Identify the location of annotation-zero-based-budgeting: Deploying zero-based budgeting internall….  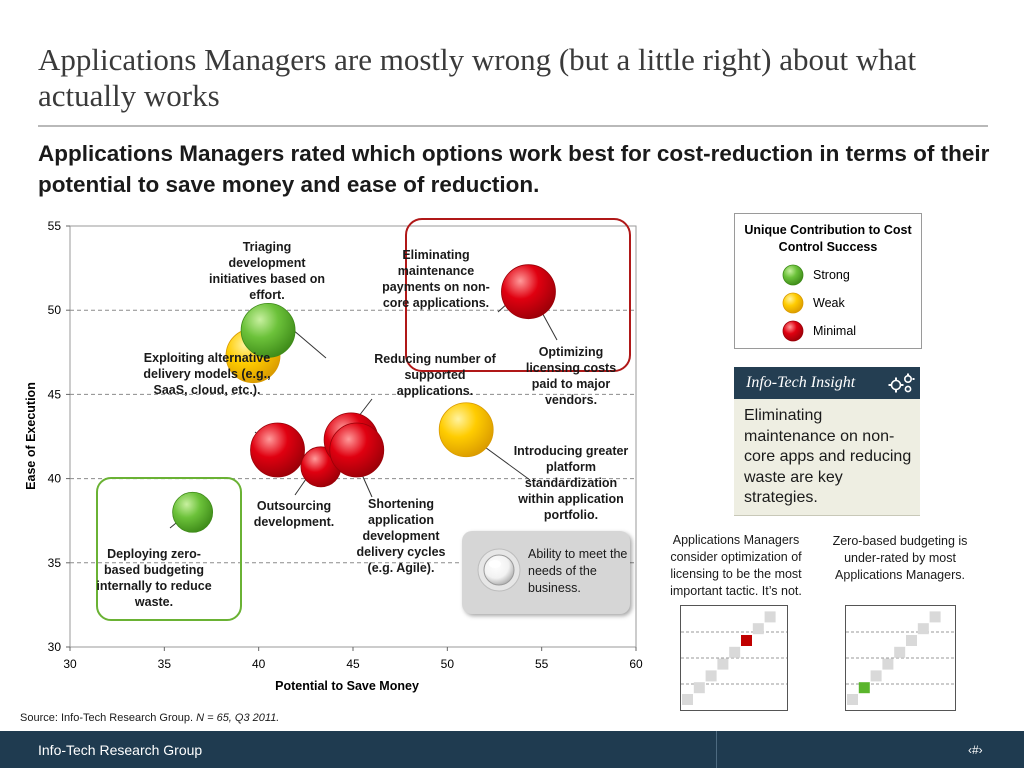
(154, 578).